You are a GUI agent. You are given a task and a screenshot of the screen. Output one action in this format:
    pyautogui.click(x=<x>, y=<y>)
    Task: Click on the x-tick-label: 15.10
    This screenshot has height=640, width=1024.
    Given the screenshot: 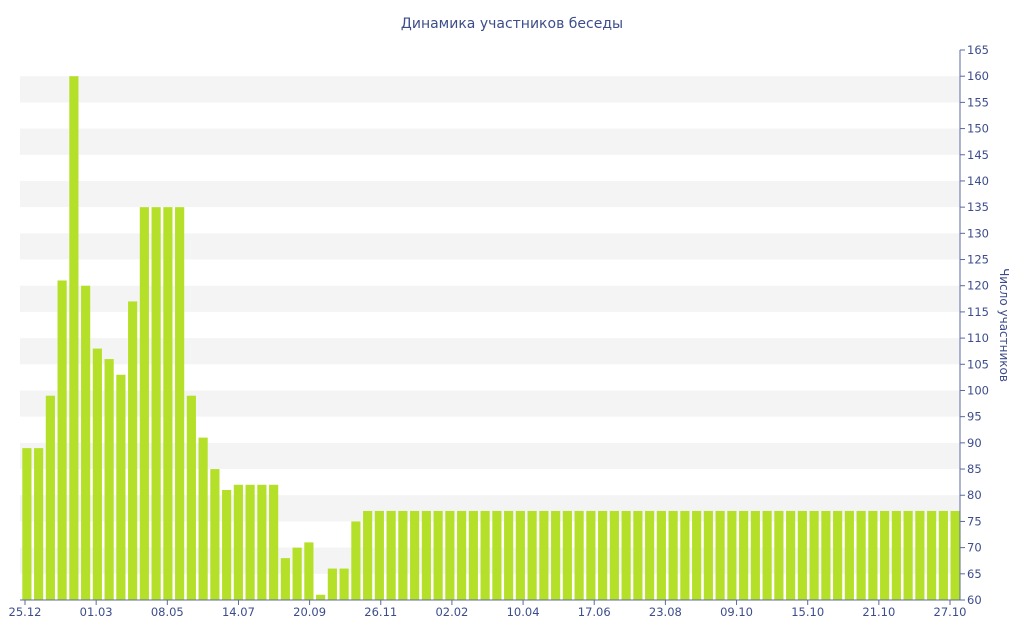 What is the action you would take?
    pyautogui.click(x=807, y=612)
    